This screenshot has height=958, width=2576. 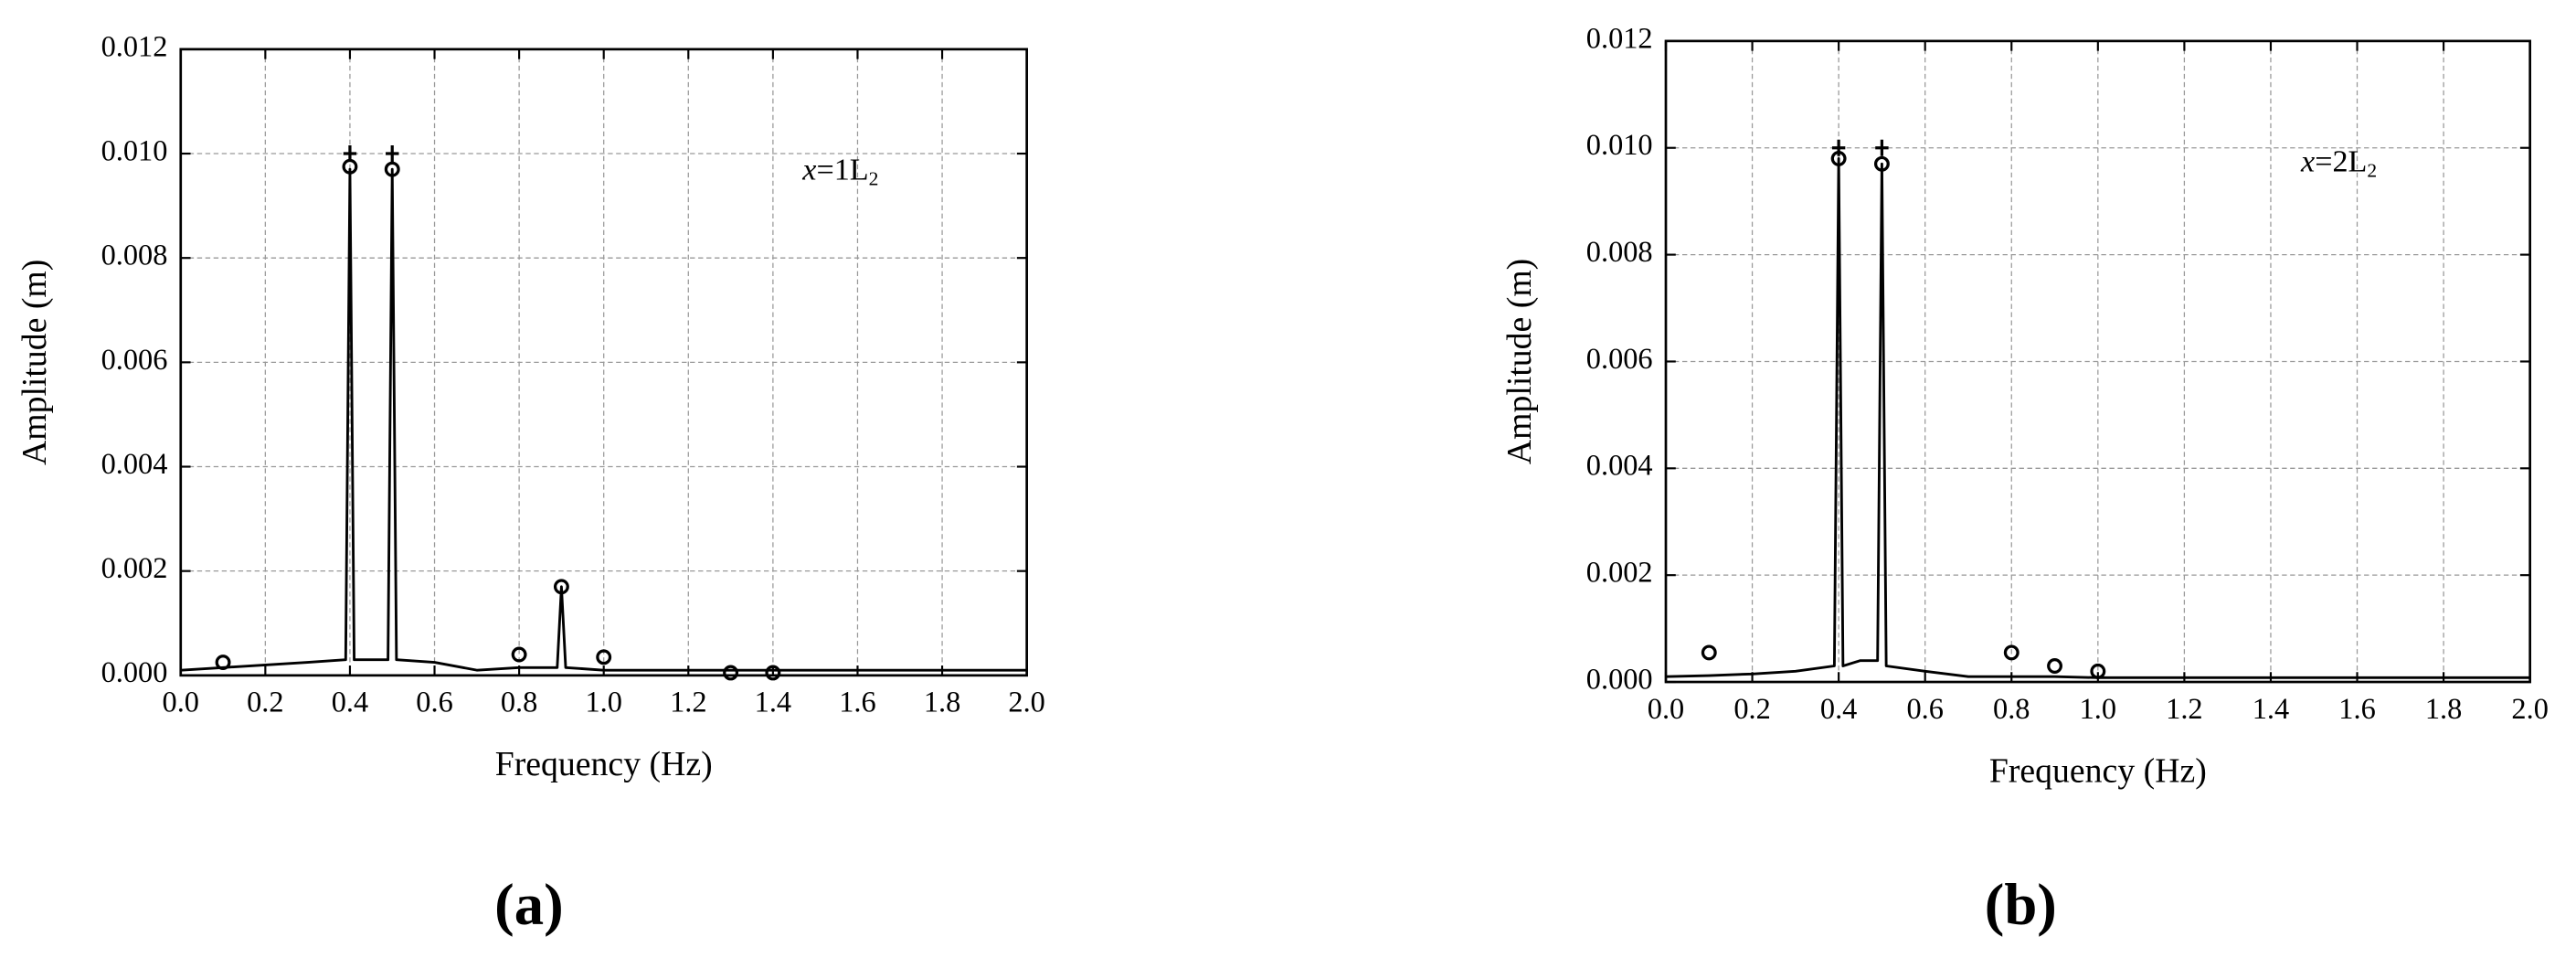 I want to click on annotation: x=1L2, so click(x=839, y=172).